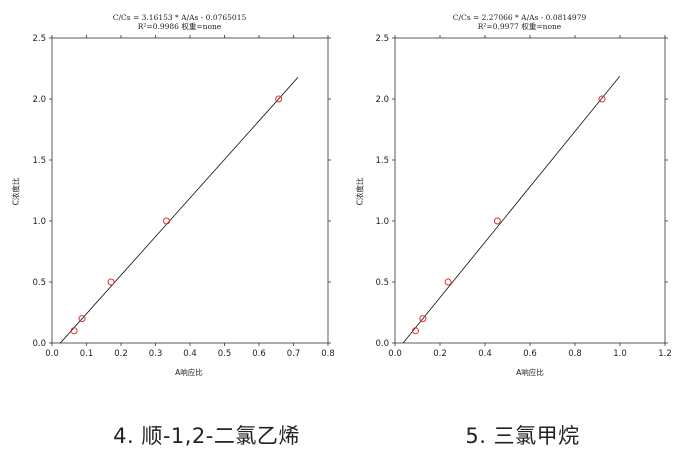 The image size is (686, 460). I want to click on r2-text: R²=0.9986 权重=none, so click(179, 26).